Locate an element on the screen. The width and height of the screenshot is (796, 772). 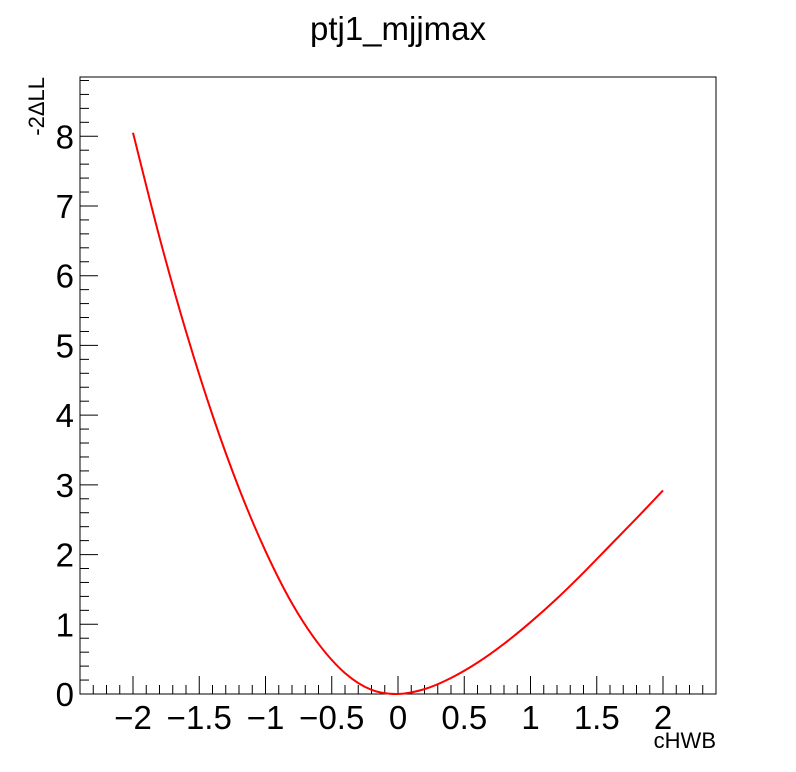
x-tick-label: 0 is located at coordinates (398, 717).